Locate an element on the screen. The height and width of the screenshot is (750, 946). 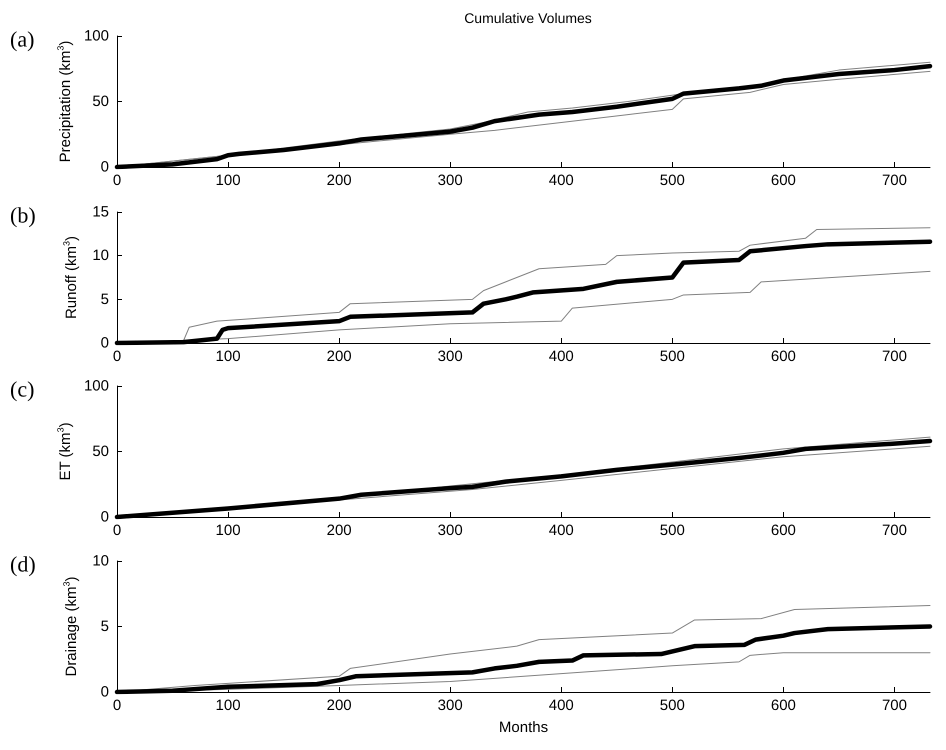
y-axis-title: Drainage (km3) is located at coordinates (71, 626).